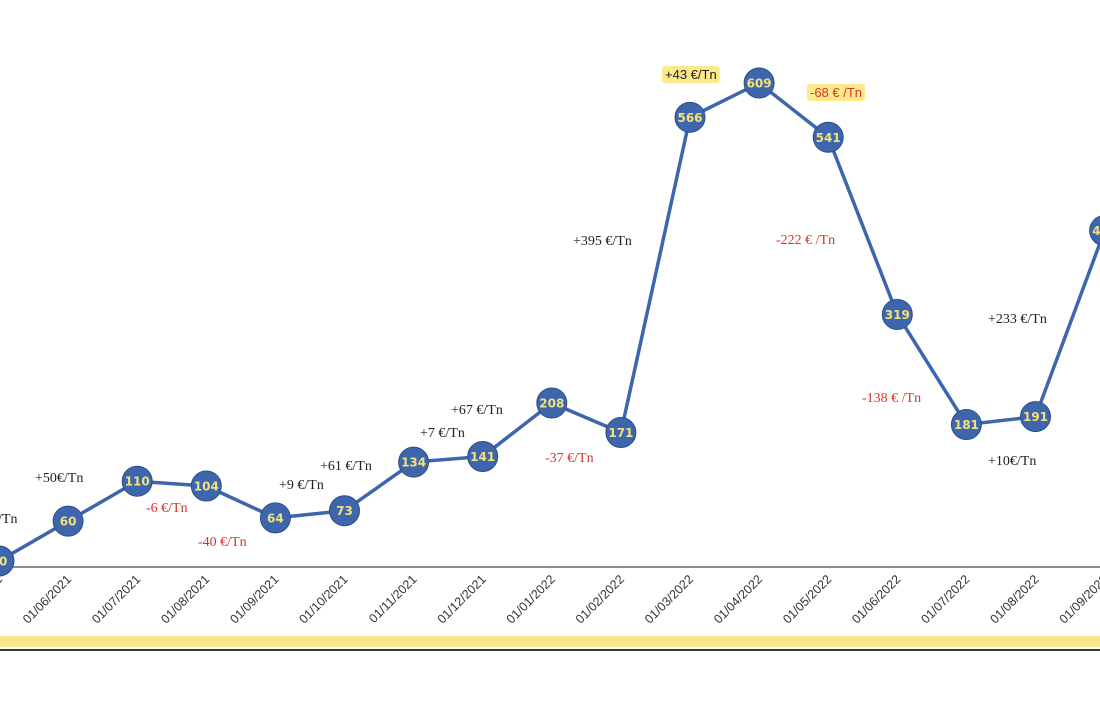  I want to click on data-label: 10, so click(3, 562).